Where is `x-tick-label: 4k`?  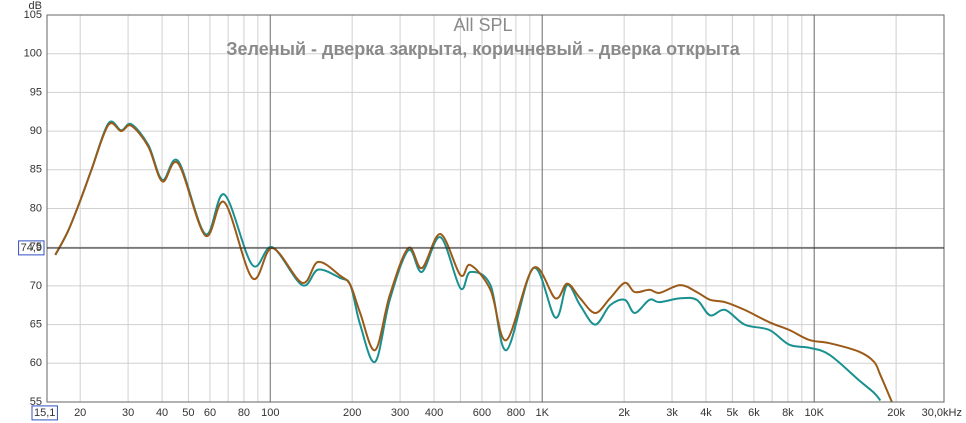
x-tick-label: 4k is located at coordinates (706, 413).